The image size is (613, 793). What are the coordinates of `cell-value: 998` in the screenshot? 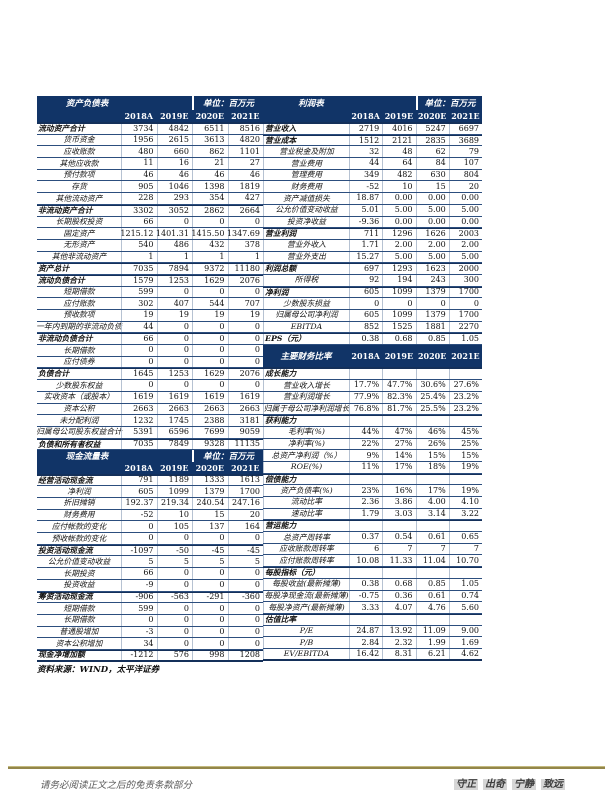 It's located at (210, 655).